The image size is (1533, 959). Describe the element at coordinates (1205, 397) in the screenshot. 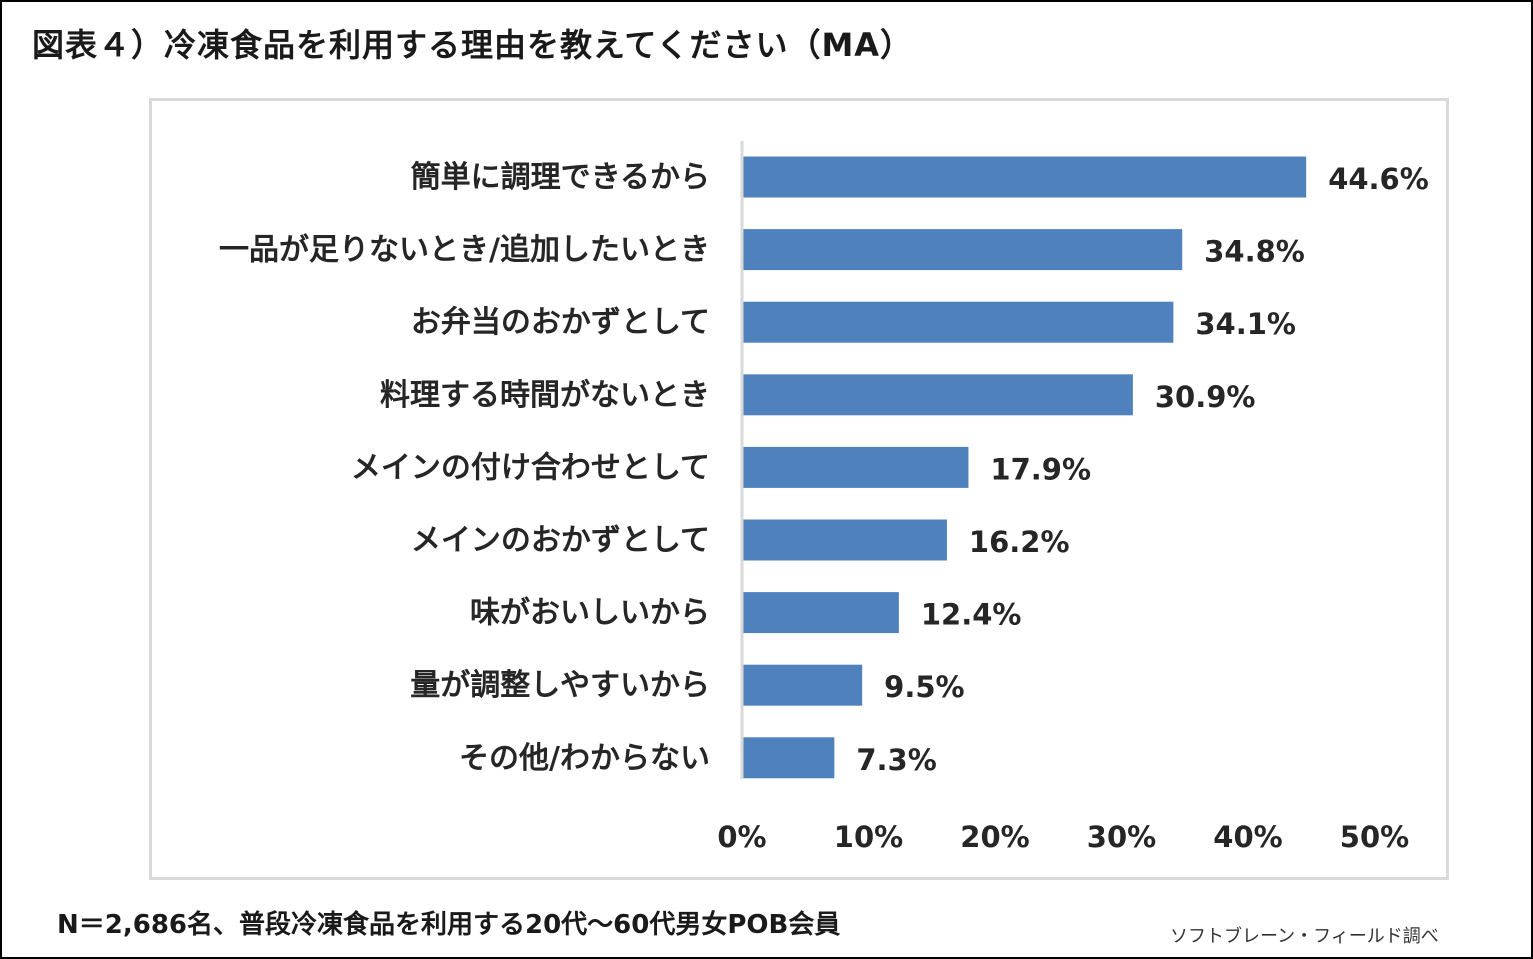

I see `data-label-4: 30.9%` at that location.